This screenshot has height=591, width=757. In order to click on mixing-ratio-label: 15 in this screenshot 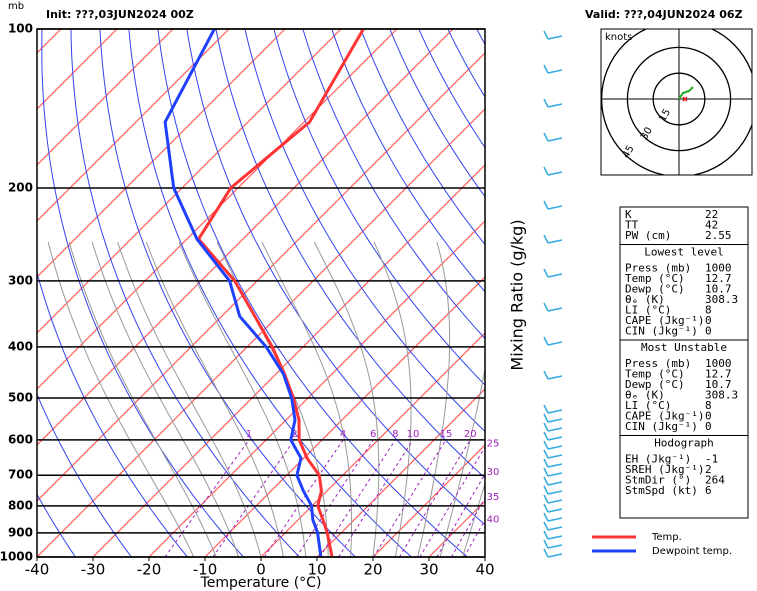, I will do `click(446, 434)`.